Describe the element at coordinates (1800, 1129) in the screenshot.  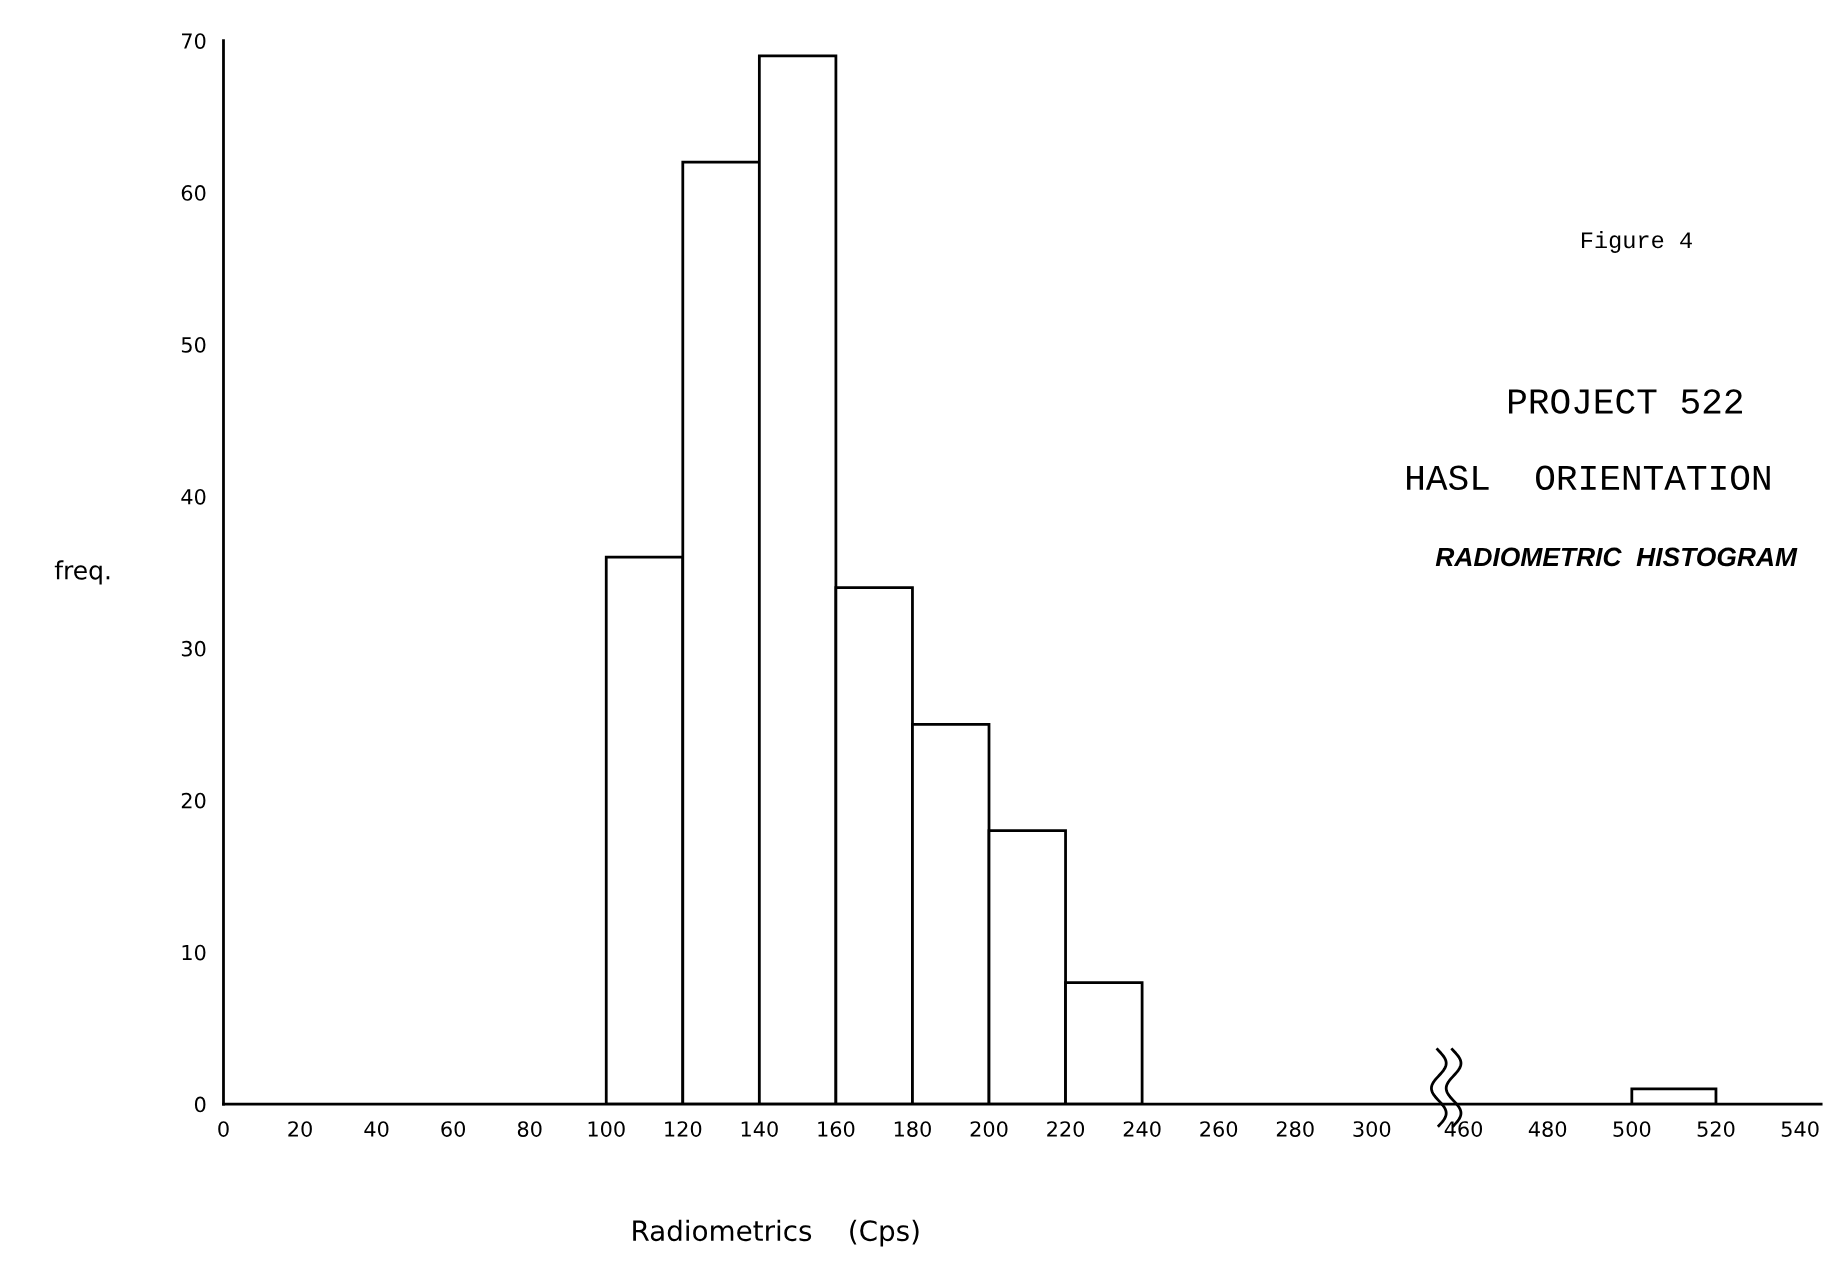
I see `x-tick-label: 540` at that location.